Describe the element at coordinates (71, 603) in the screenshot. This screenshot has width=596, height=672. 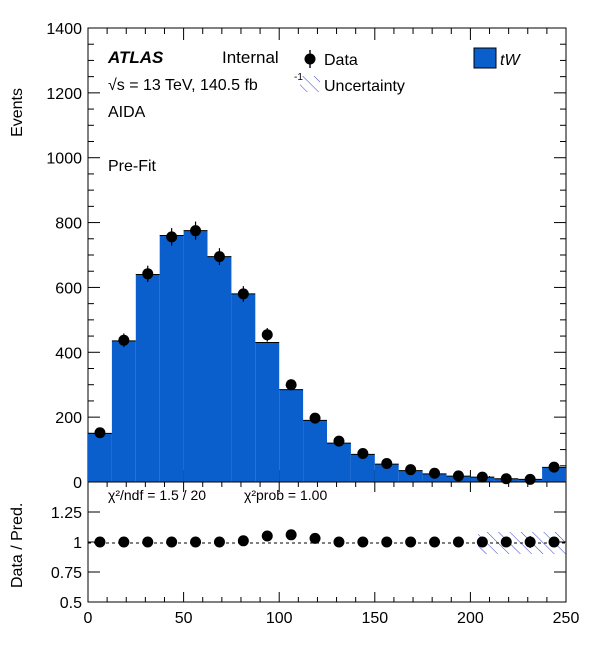
I see `ratio-y-tick-label: 0.5` at that location.